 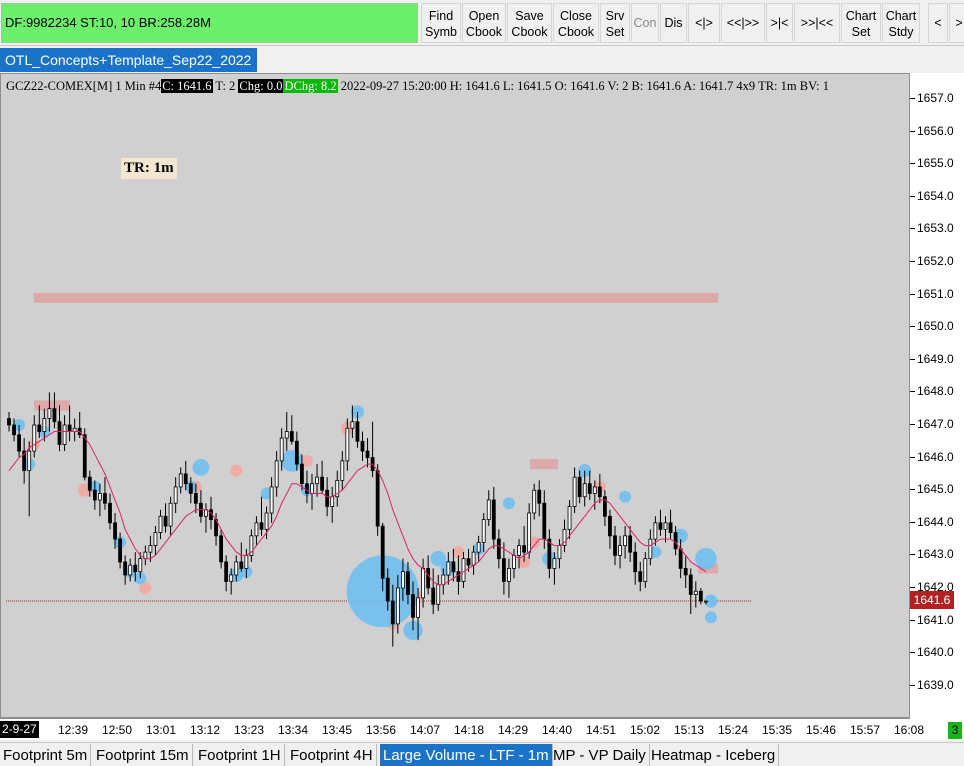 I want to click on price-tick-label: 1642.0, so click(x=935, y=587).